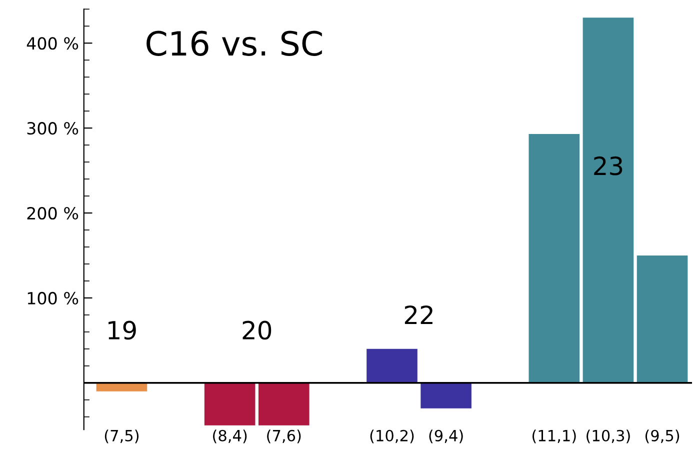  Describe the element at coordinates (608, 166) in the screenshot. I see `annotation: 23` at that location.